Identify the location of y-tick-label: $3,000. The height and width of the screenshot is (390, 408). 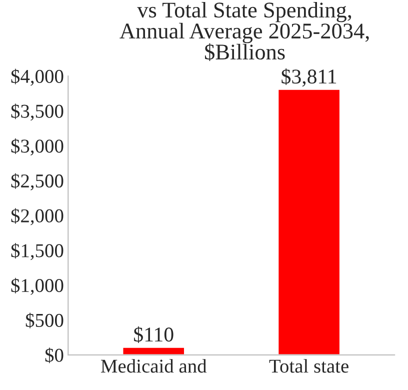
(37, 147).